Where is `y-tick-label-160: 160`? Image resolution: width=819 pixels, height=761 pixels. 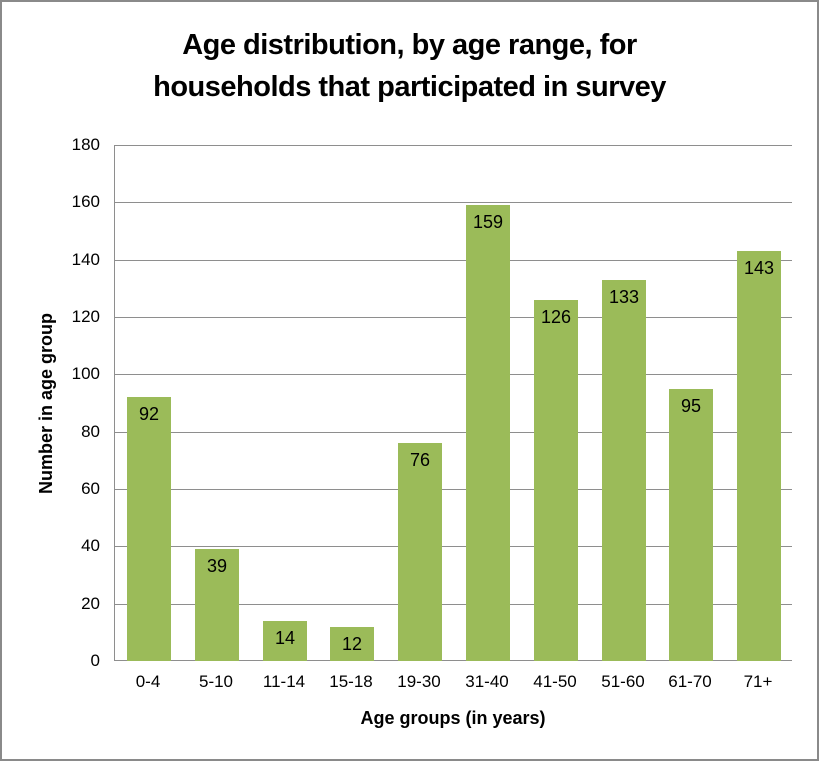 y-tick-label-160: 160 is located at coordinates (85, 201).